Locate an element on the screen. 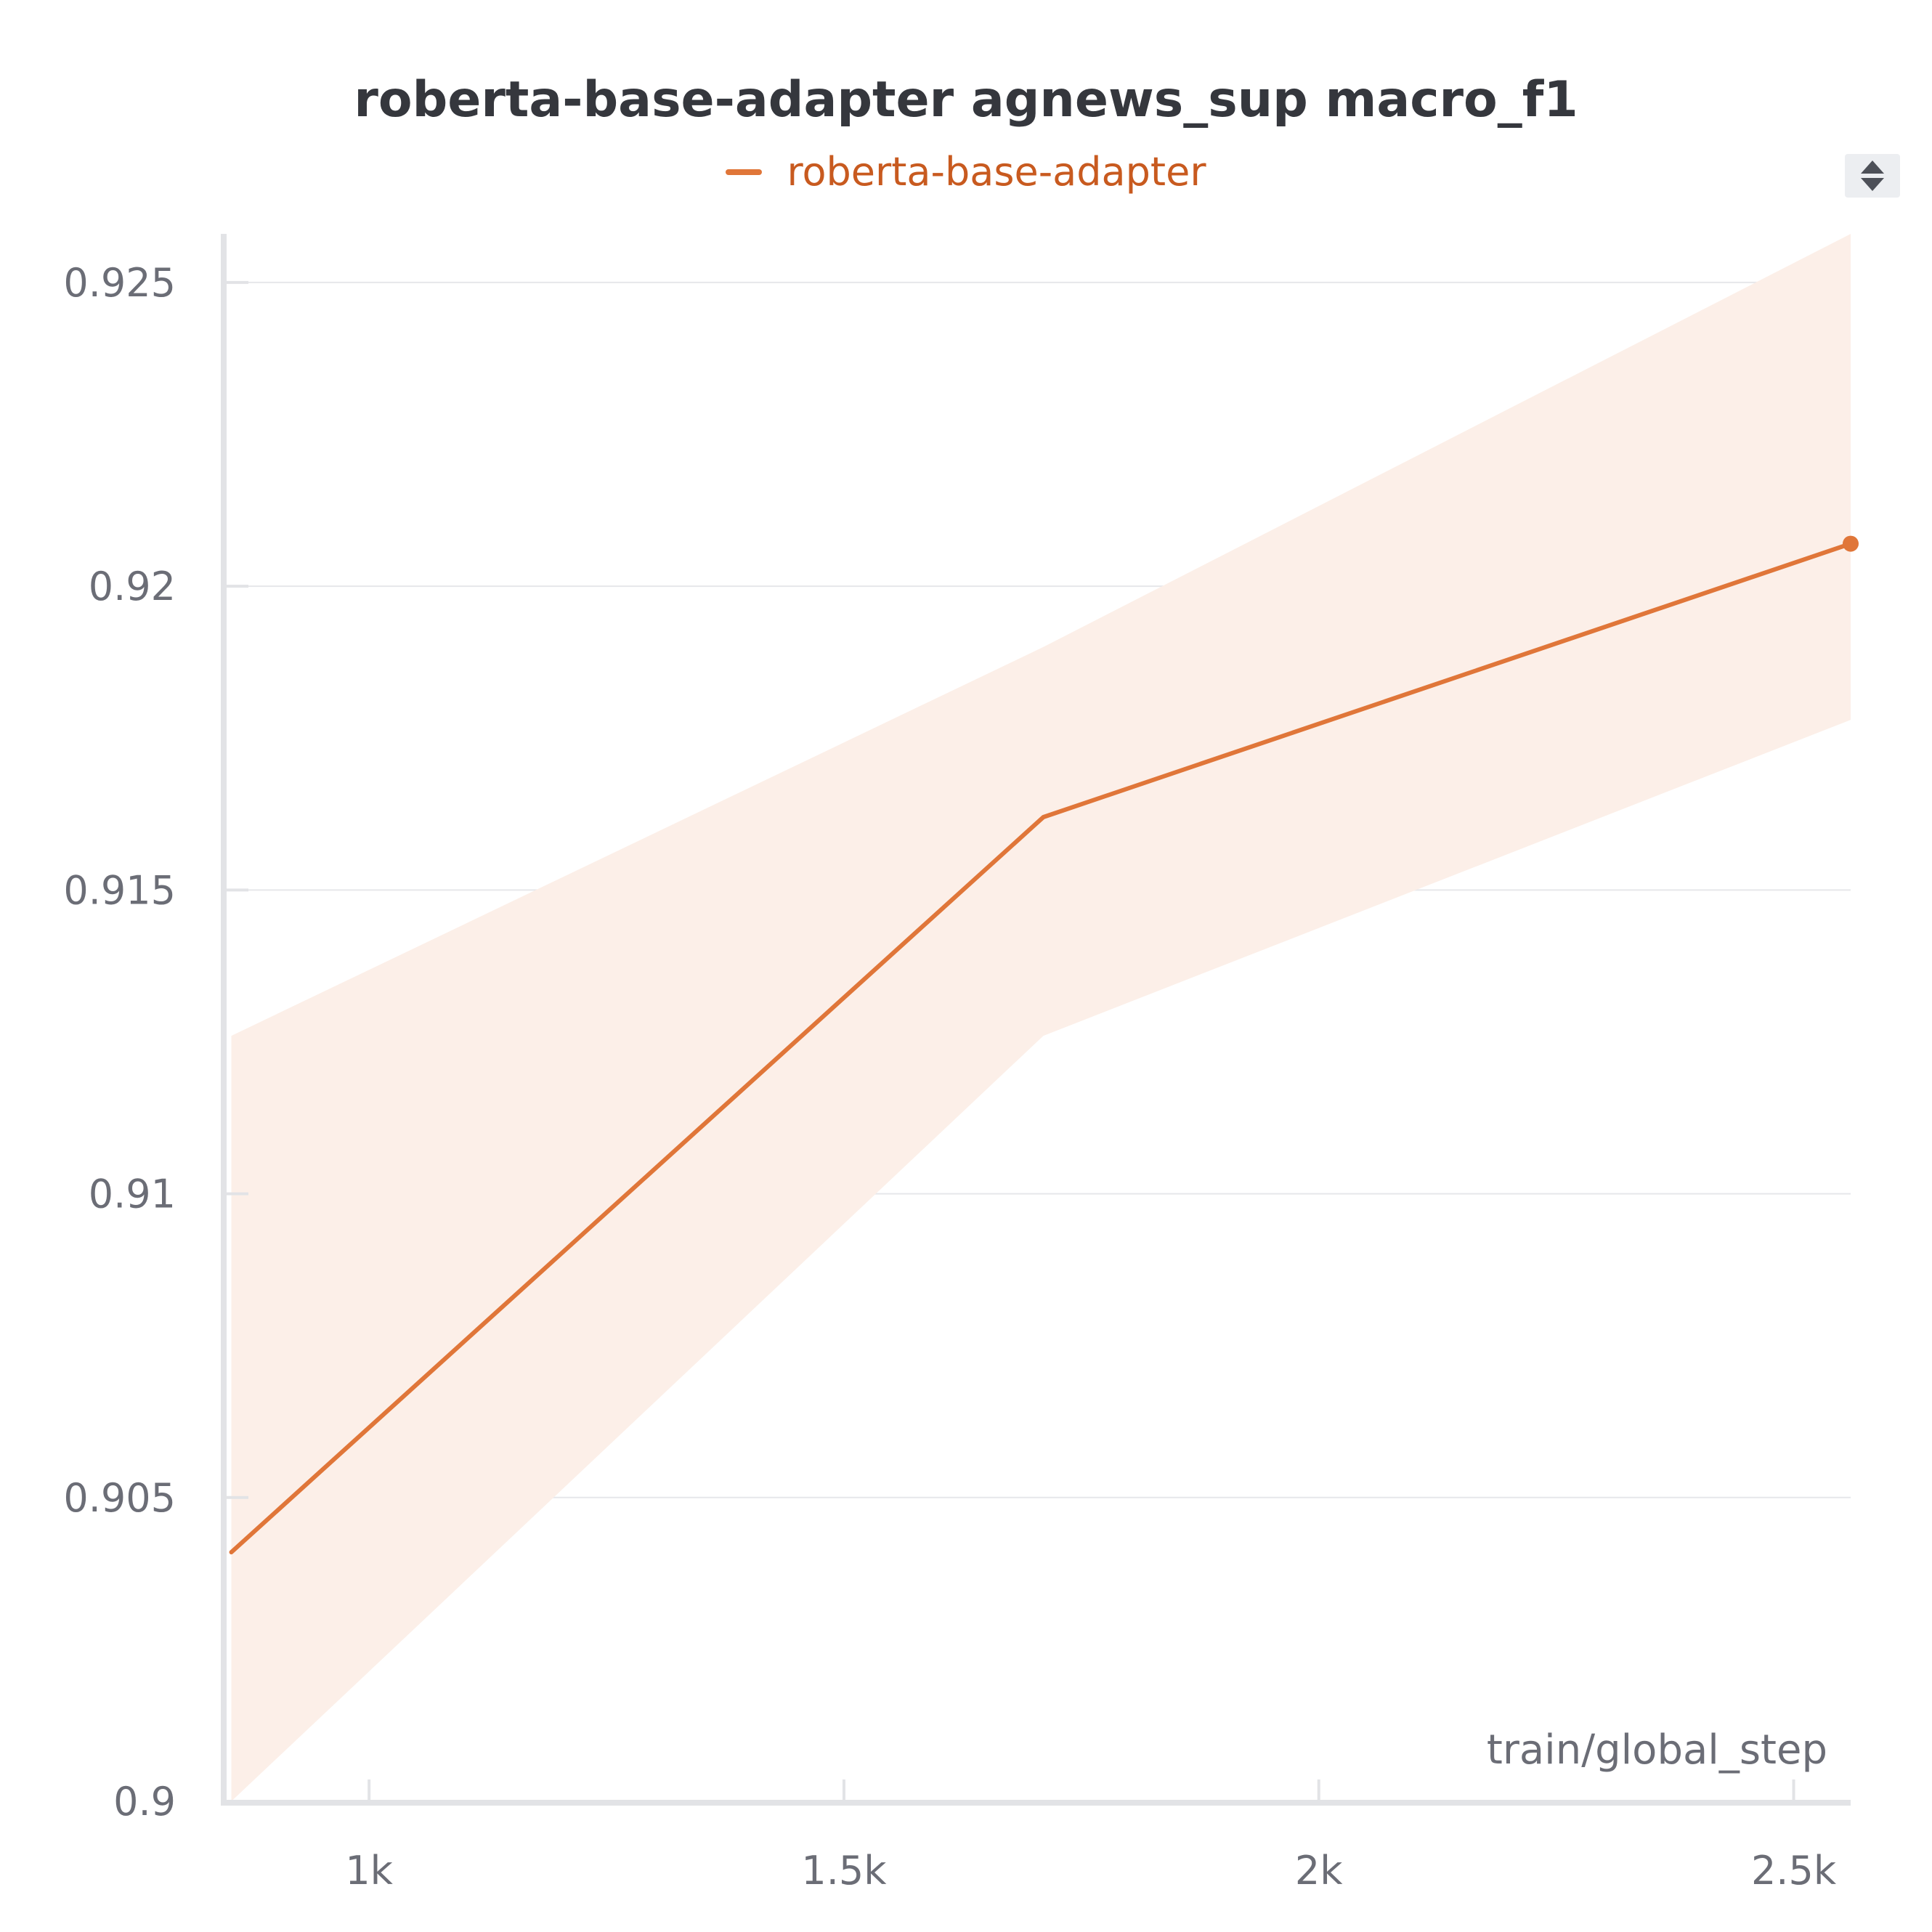 The height and width of the screenshot is (1932, 1932). x-tick-label: 1k is located at coordinates (369, 1871).